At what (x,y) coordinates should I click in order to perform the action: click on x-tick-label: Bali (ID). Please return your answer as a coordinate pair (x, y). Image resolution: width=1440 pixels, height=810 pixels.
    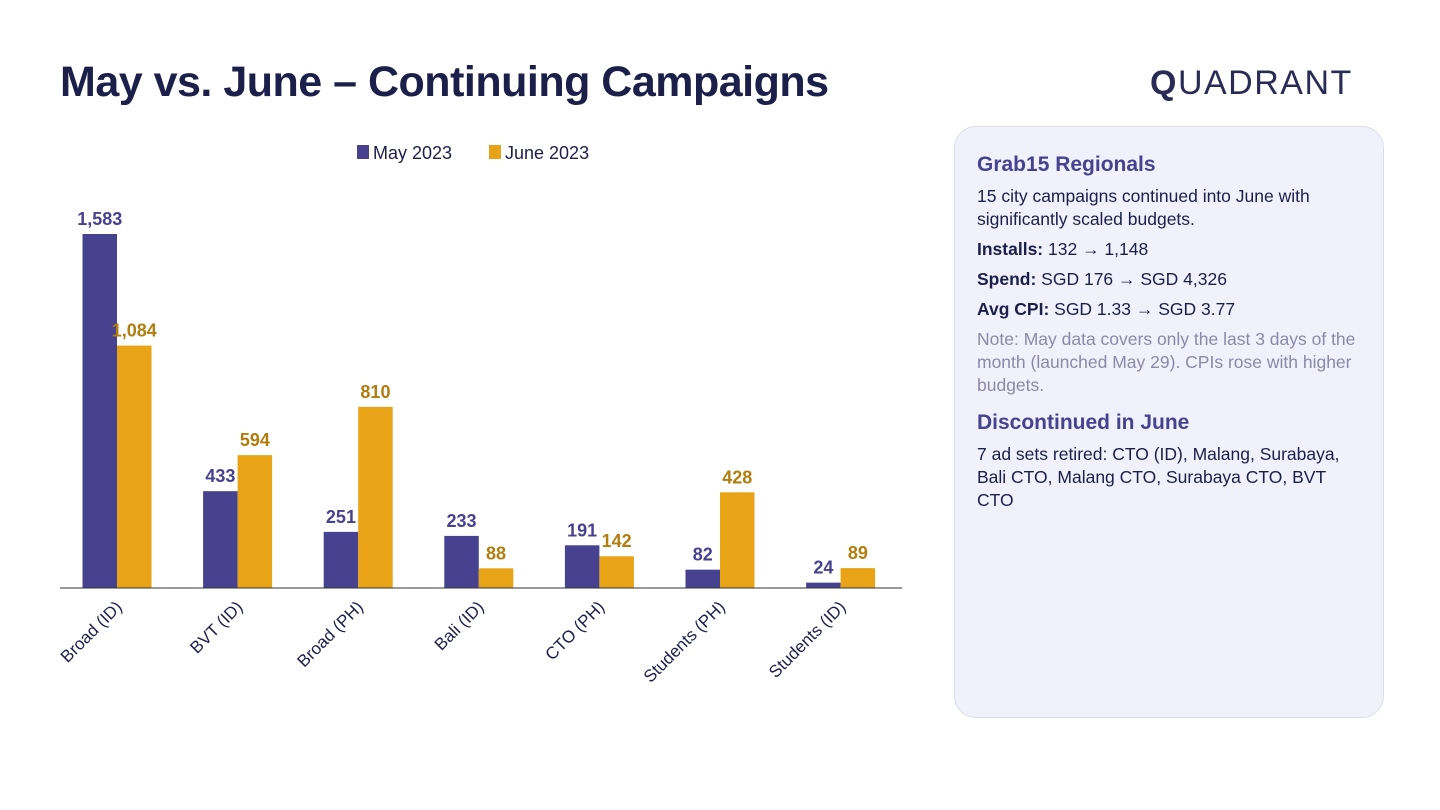
    Looking at the image, I should click on (459, 625).